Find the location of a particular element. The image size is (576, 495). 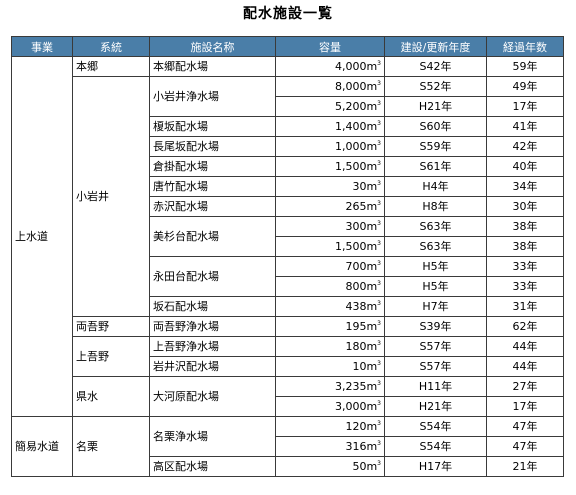

year-cell: H5年 is located at coordinates (435, 266).